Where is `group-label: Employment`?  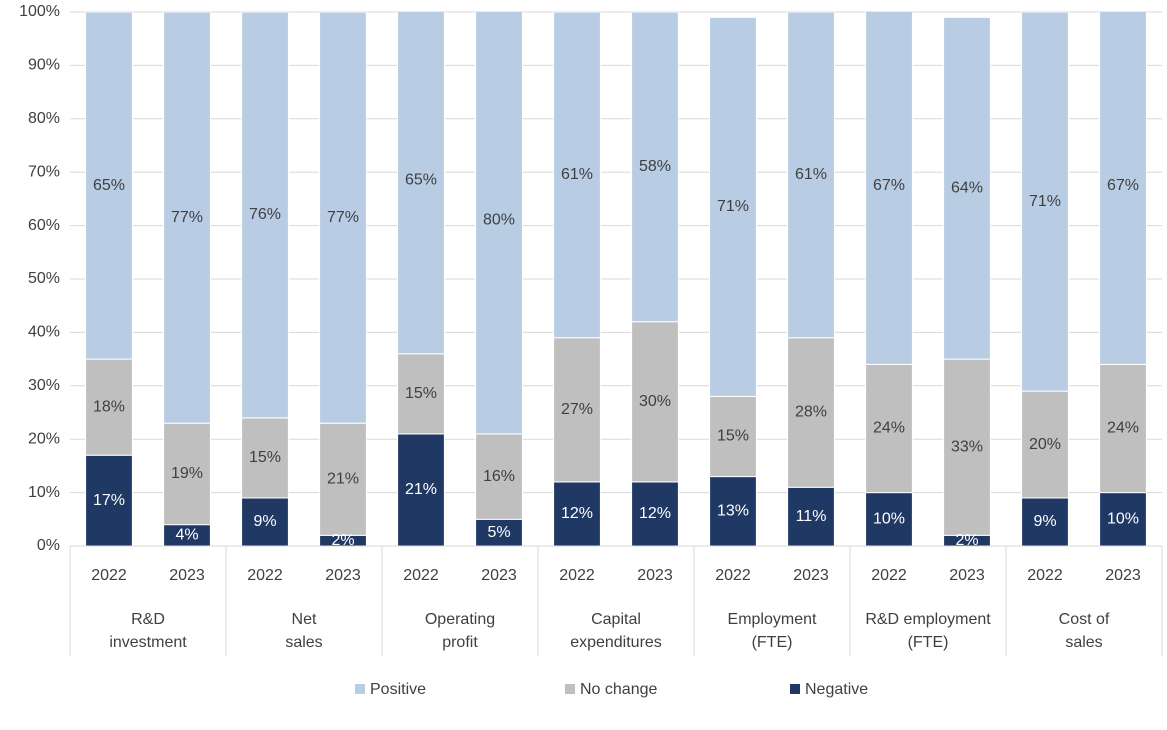 group-label: Employment is located at coordinates (772, 619).